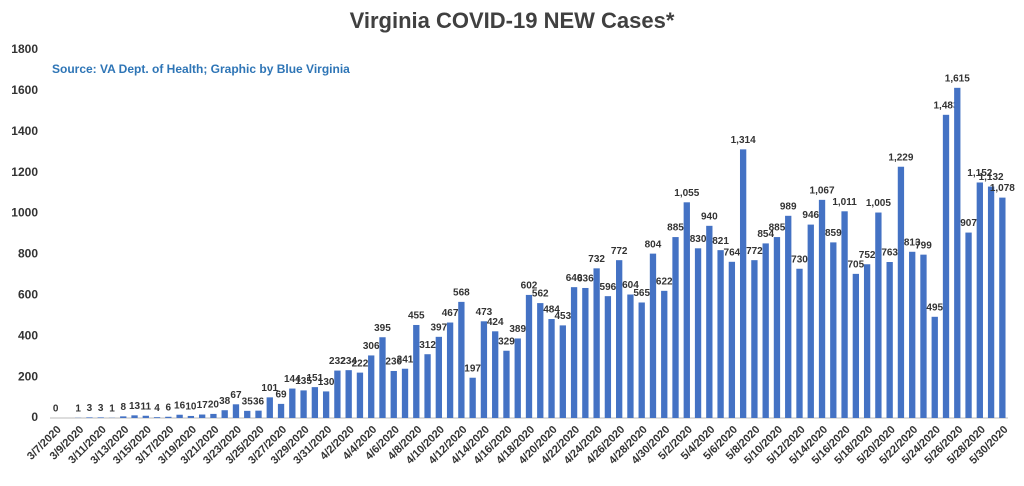 The height and width of the screenshot is (486, 1024). What do you see at coordinates (225, 401) in the screenshot?
I see `data-label: 38` at bounding box center [225, 401].